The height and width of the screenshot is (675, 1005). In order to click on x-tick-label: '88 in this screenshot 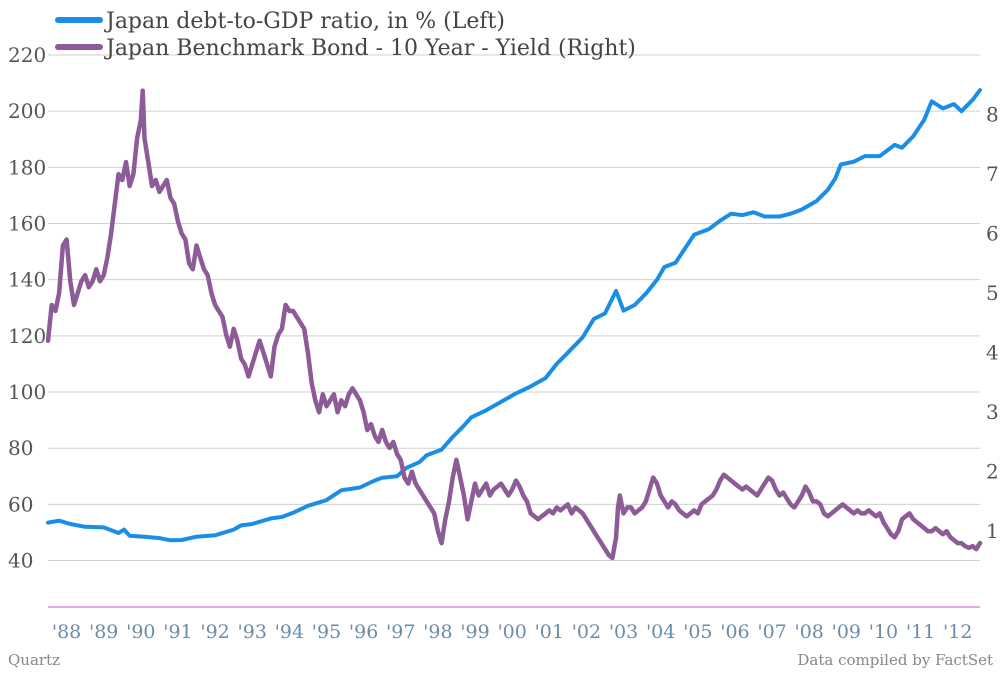, I will do `click(66, 632)`.